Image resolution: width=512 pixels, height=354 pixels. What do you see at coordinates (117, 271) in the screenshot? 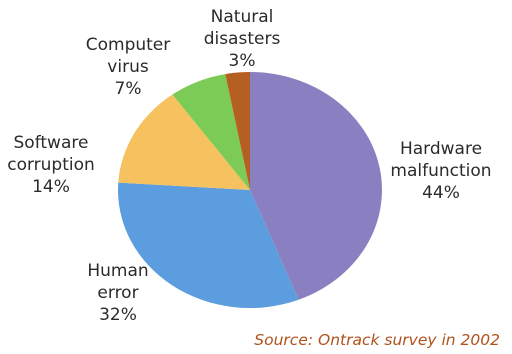
I see `slice-category-label: Human` at bounding box center [117, 271].